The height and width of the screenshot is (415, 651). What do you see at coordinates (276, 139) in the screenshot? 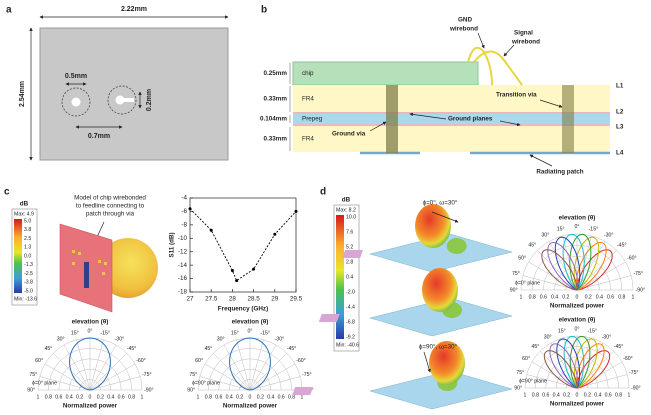
I see `thickness-label: 0.33mm` at bounding box center [276, 139].